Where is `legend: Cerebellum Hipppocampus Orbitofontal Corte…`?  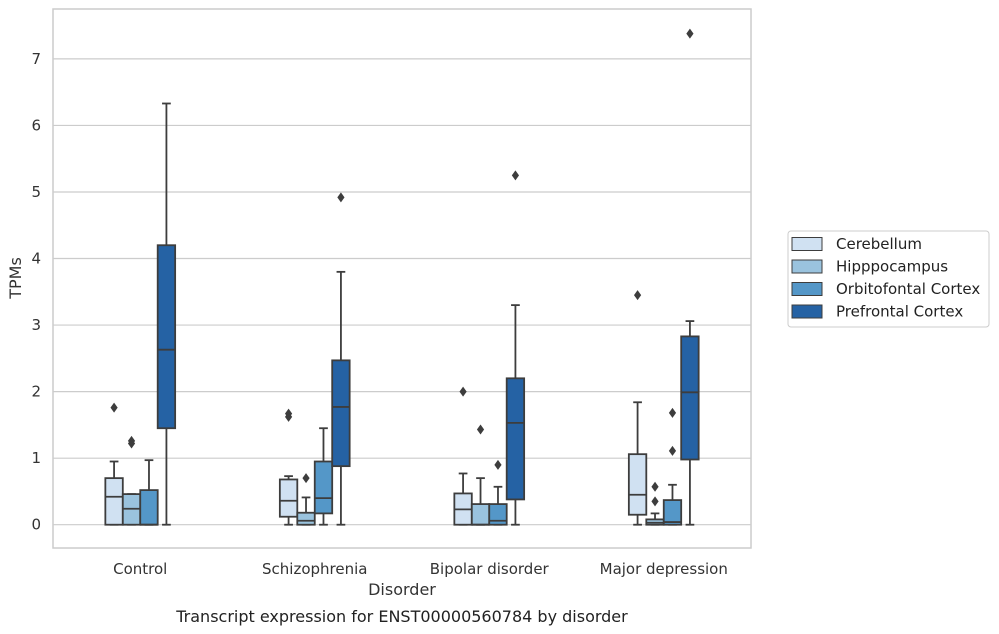
legend: Cerebellum Hipppocampus Orbitofontal Corte… is located at coordinates (888, 279).